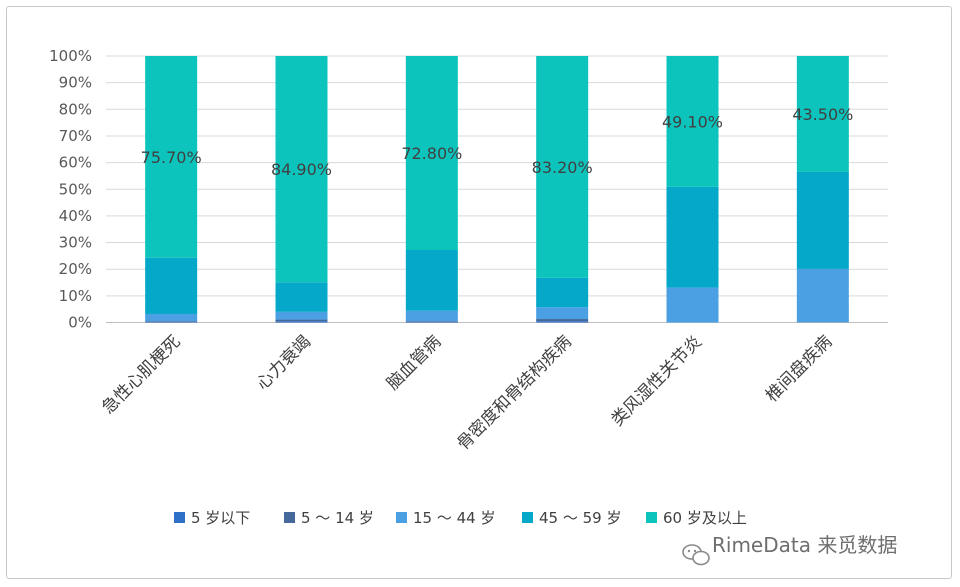 The height and width of the screenshot is (587, 960). What do you see at coordinates (75, 136) in the screenshot?
I see `y-tick-label: 70%` at bounding box center [75, 136].